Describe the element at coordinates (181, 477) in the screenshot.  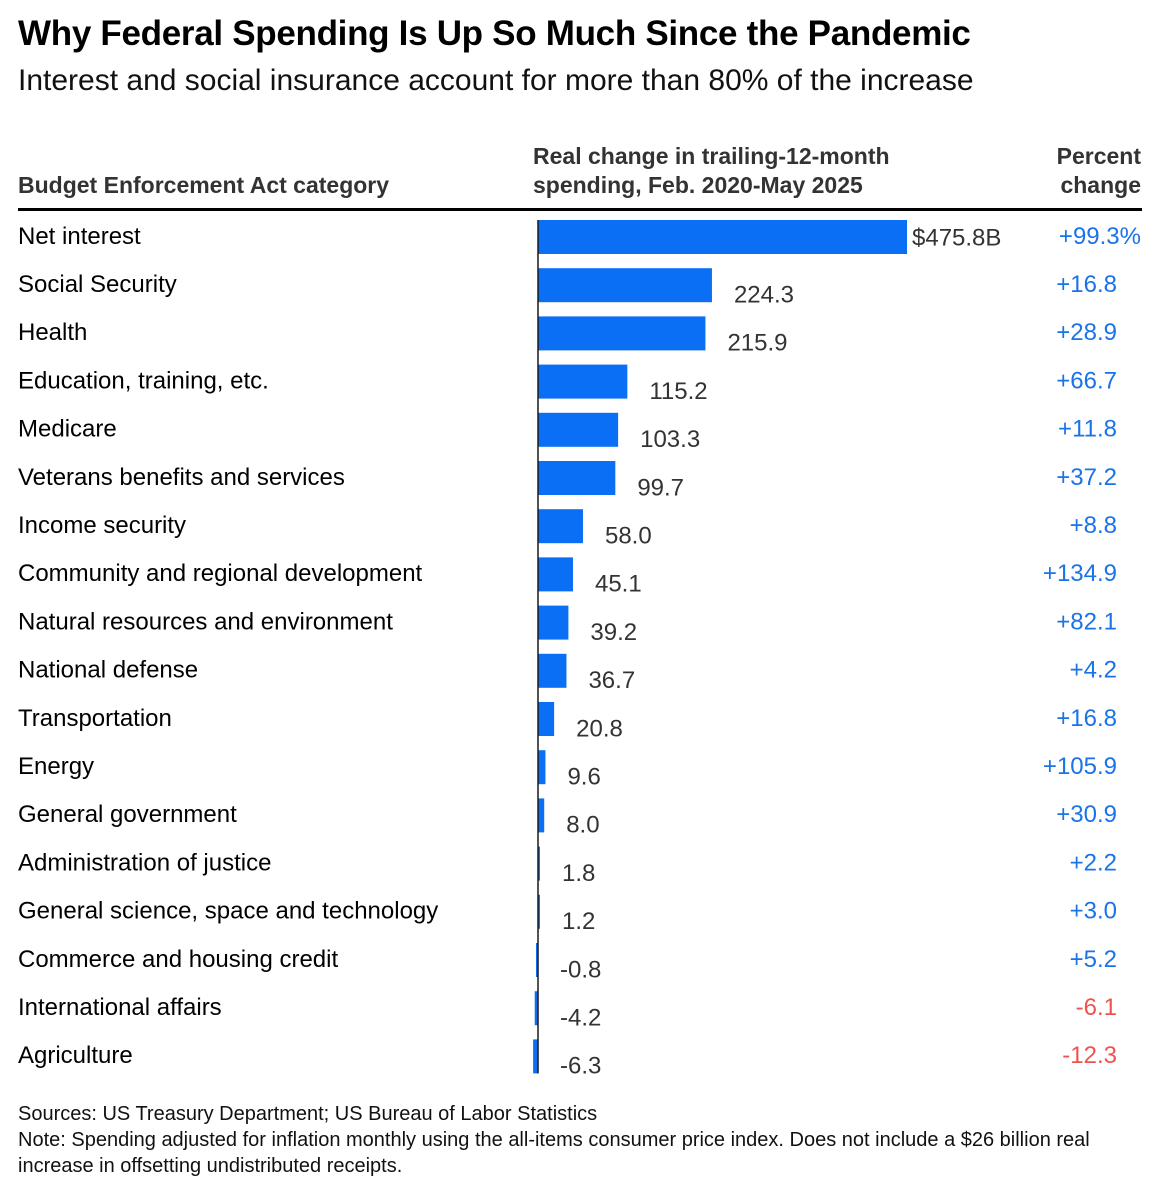
I see `category-label: Veterans benefits and services` at that location.